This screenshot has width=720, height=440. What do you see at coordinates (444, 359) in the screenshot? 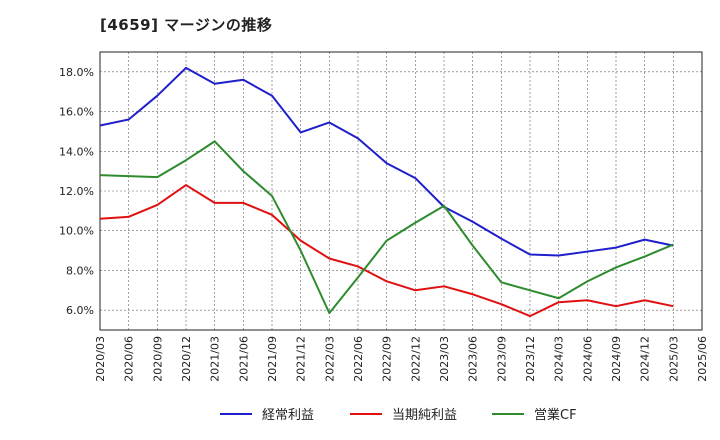
I see `x-tick-label: 2023/03` at bounding box center [444, 359].